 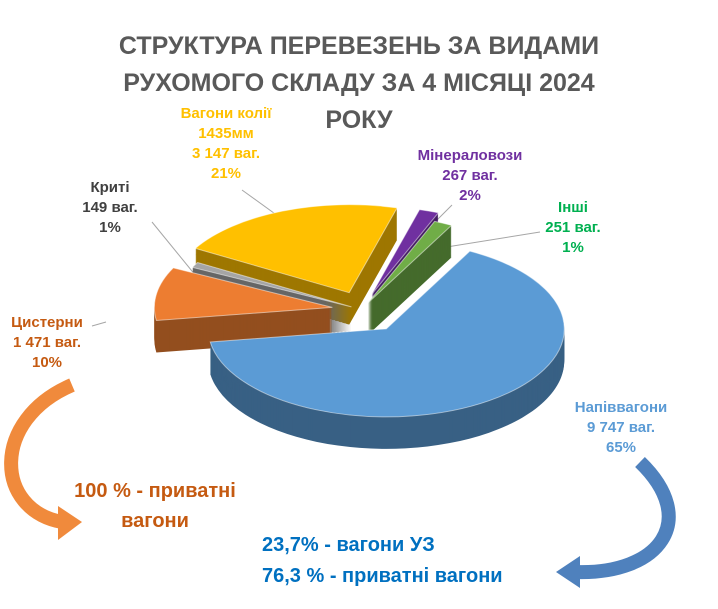 I want to click on category-label: Криті, so click(x=110, y=187).